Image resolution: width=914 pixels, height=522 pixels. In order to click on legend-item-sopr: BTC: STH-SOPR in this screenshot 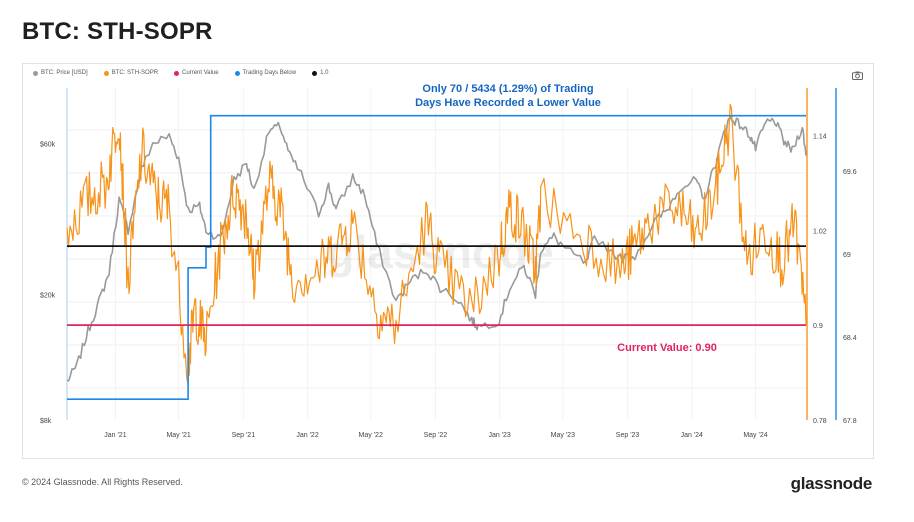, I will do `click(131, 73)`.